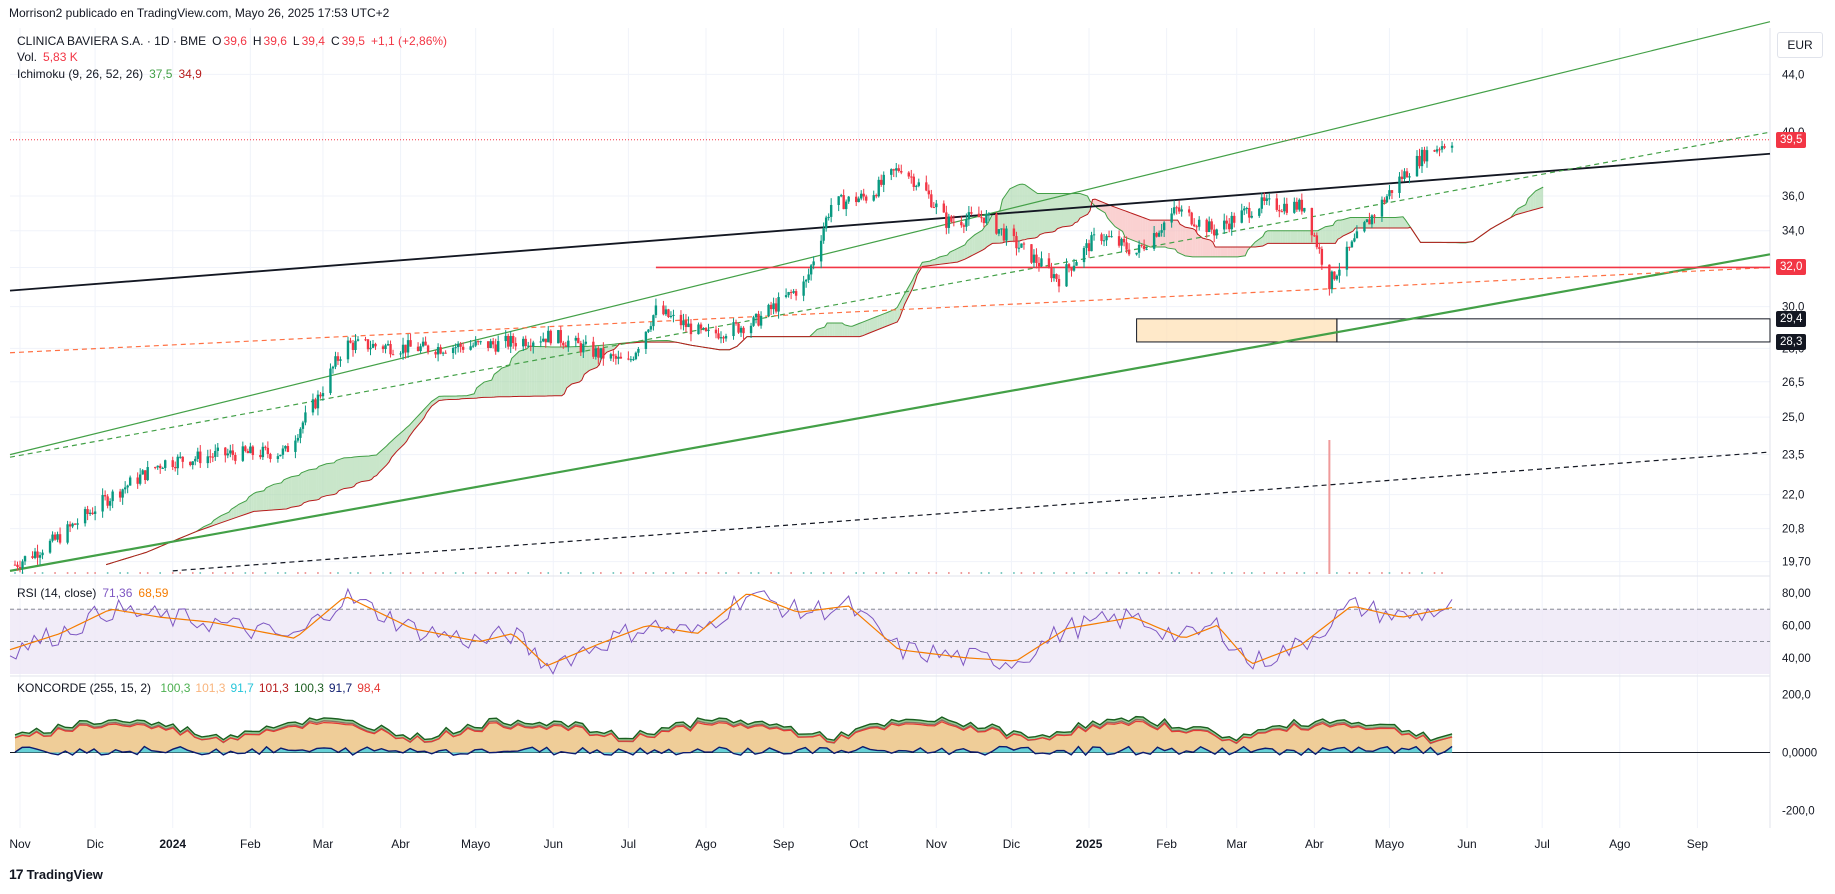  What do you see at coordinates (1800, 45) in the screenshot?
I see `currency-selector: EUR` at bounding box center [1800, 45].